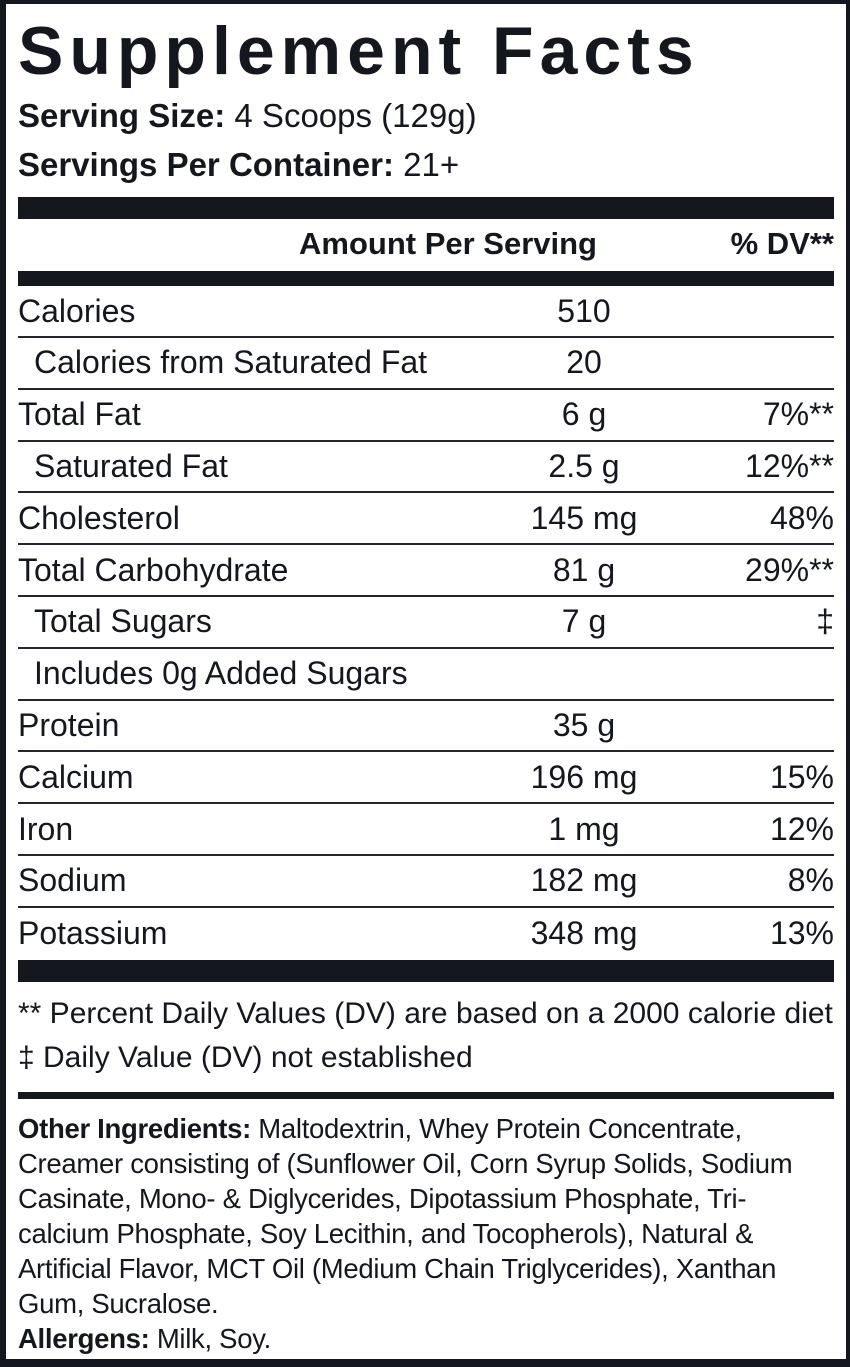  What do you see at coordinates (426, 882) in the screenshot?
I see `table-row: Sodium 182 mg 8%` at bounding box center [426, 882].